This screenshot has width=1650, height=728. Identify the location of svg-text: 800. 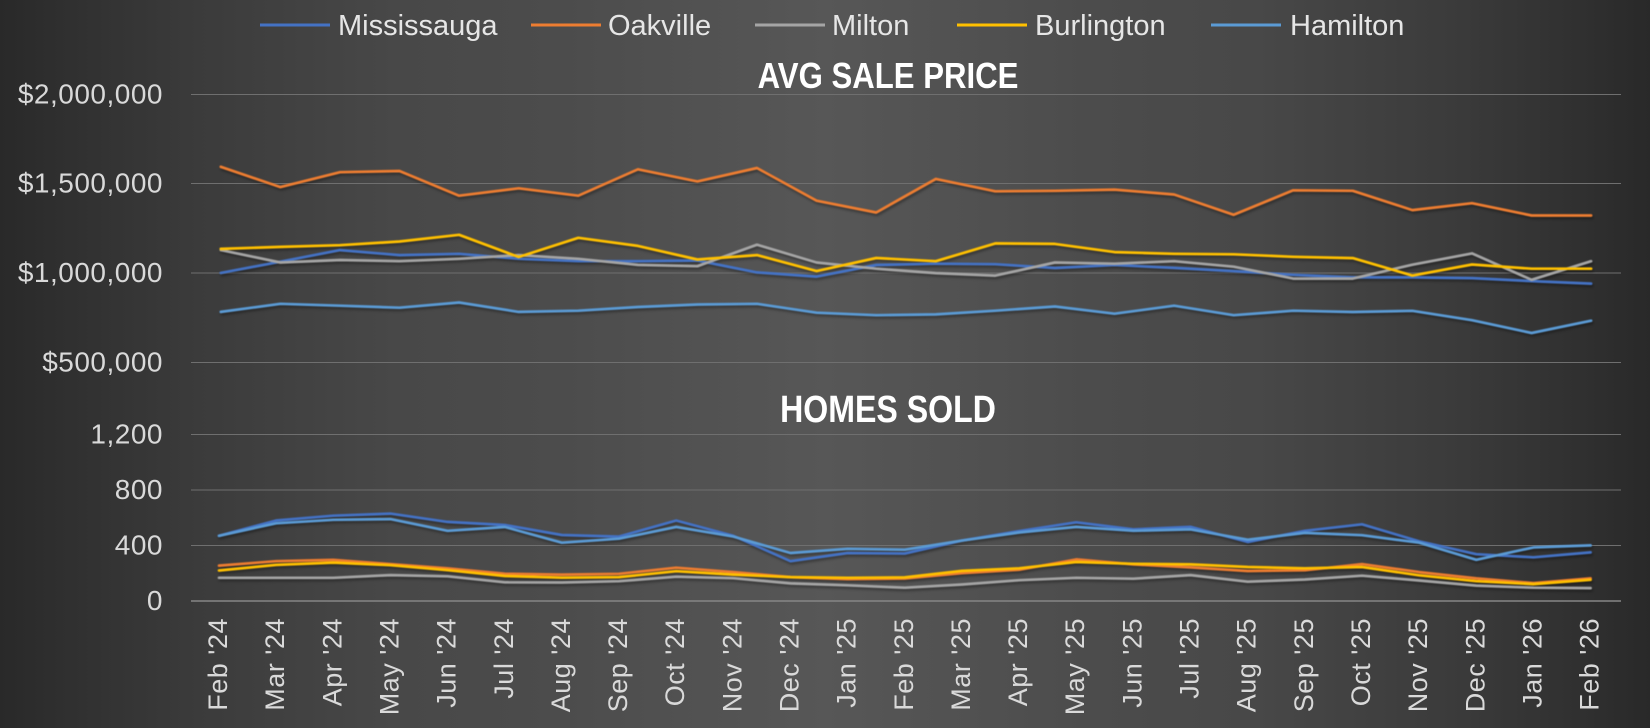
(139, 489).